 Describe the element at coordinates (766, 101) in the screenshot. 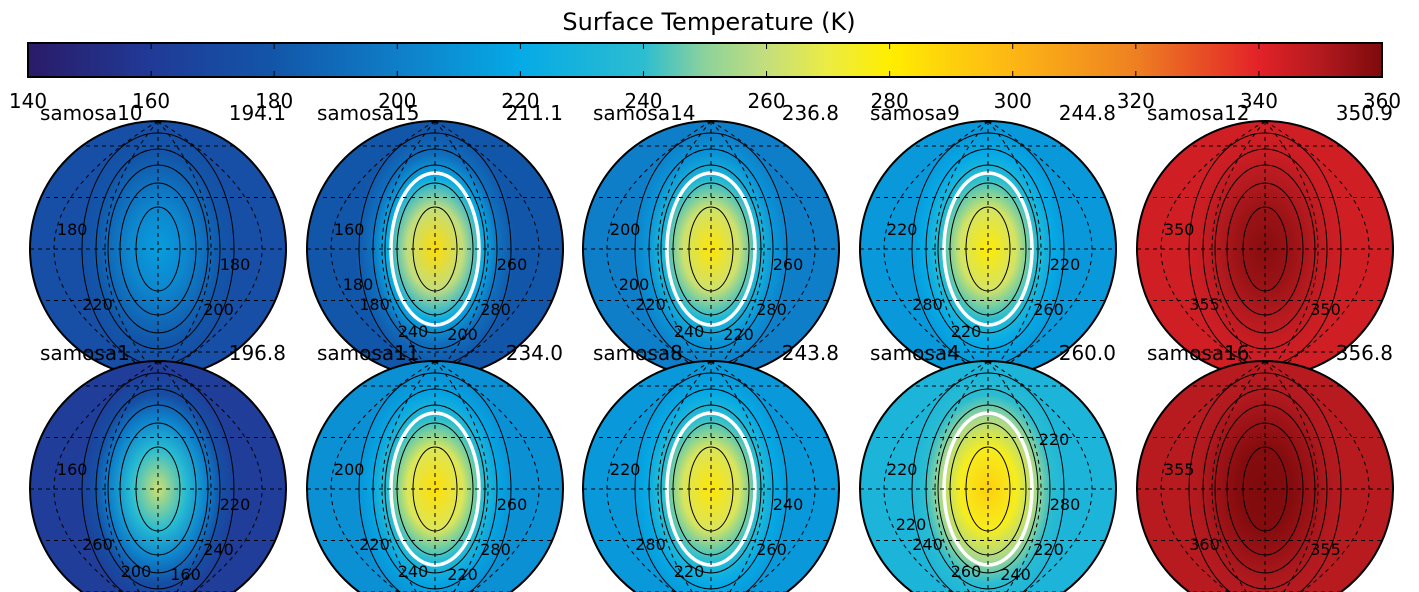

I see `colorbar-tick-label: 260` at that location.